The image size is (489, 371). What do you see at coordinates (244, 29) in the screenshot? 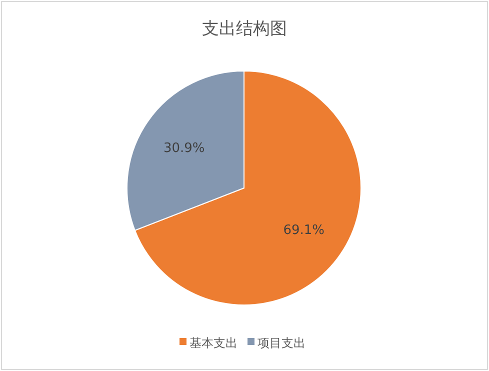
I see `chart-title: 支出结构图` at bounding box center [244, 29].